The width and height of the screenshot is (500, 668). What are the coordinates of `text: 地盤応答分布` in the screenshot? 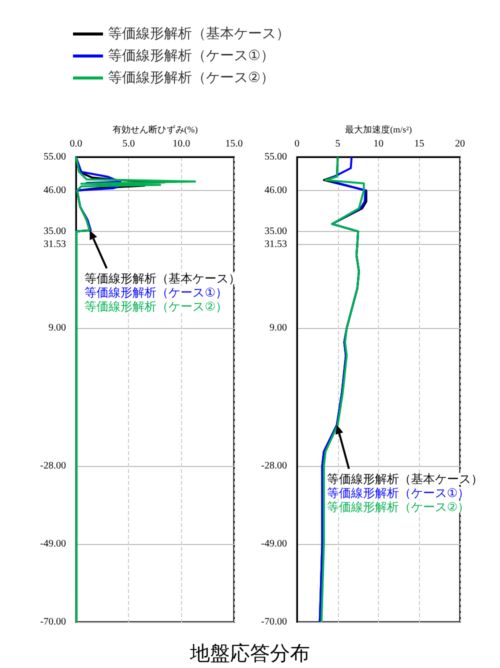 It's located at (249, 653).